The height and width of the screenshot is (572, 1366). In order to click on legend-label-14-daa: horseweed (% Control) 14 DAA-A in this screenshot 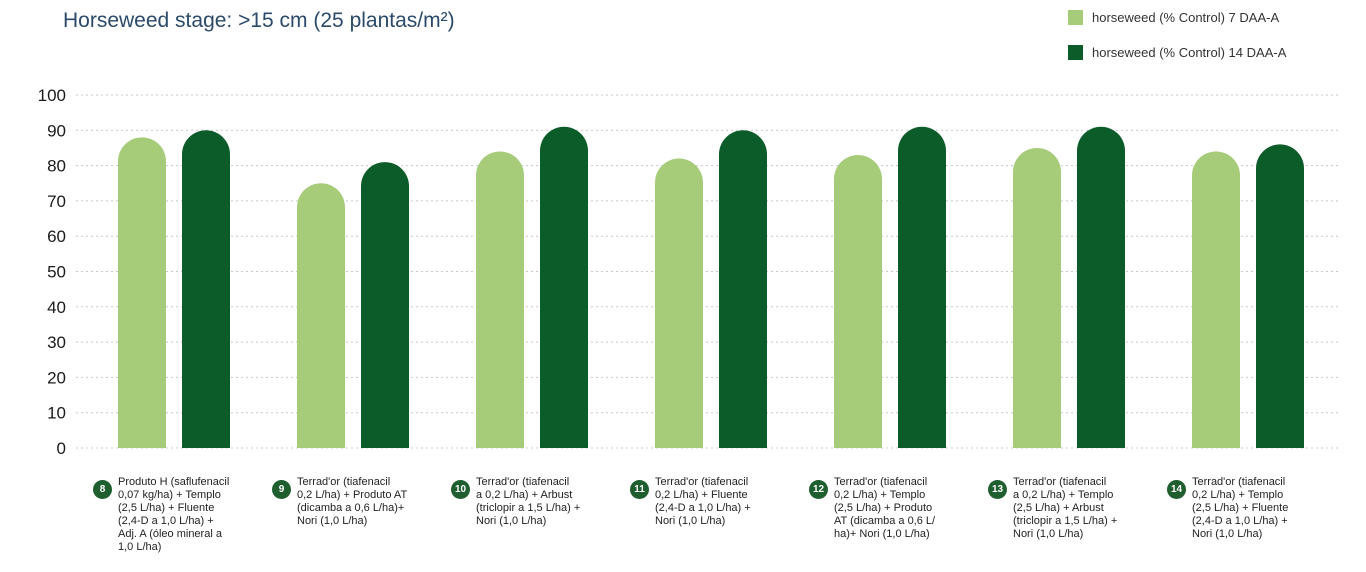, I will do `click(1189, 52)`.